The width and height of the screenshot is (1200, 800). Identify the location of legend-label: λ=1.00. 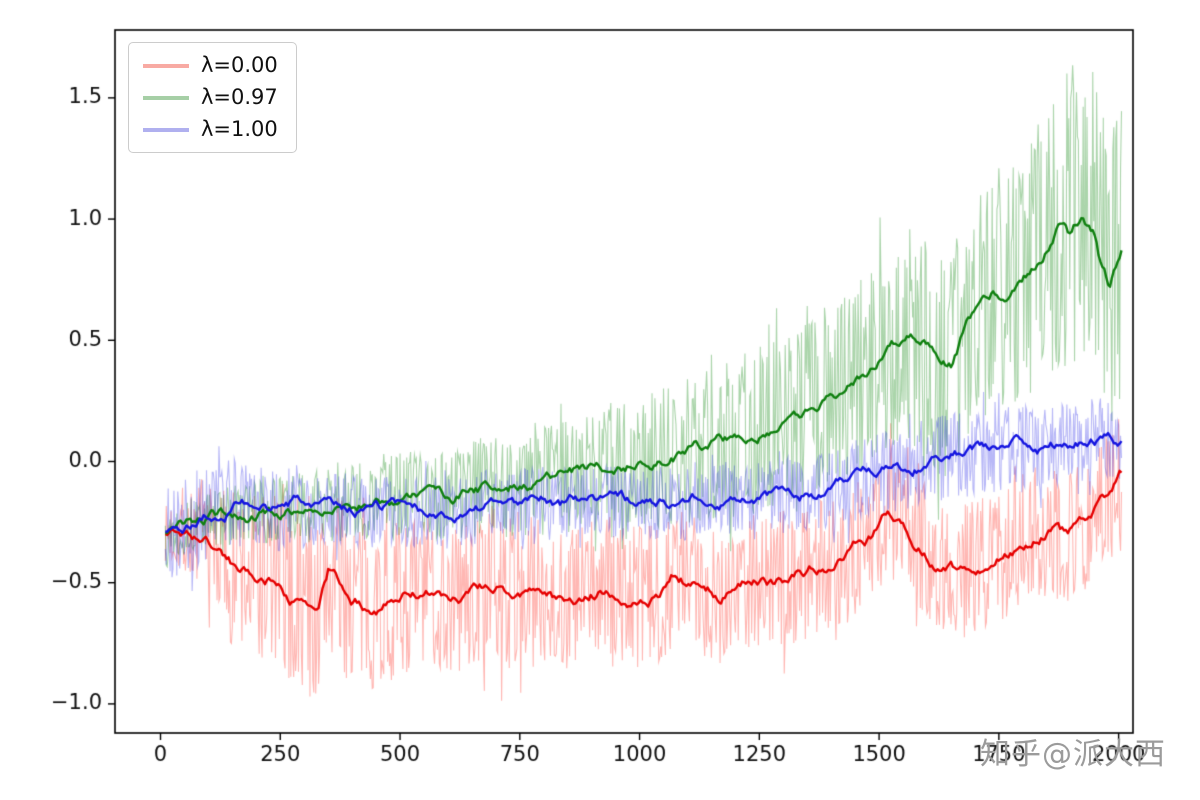
(239, 129).